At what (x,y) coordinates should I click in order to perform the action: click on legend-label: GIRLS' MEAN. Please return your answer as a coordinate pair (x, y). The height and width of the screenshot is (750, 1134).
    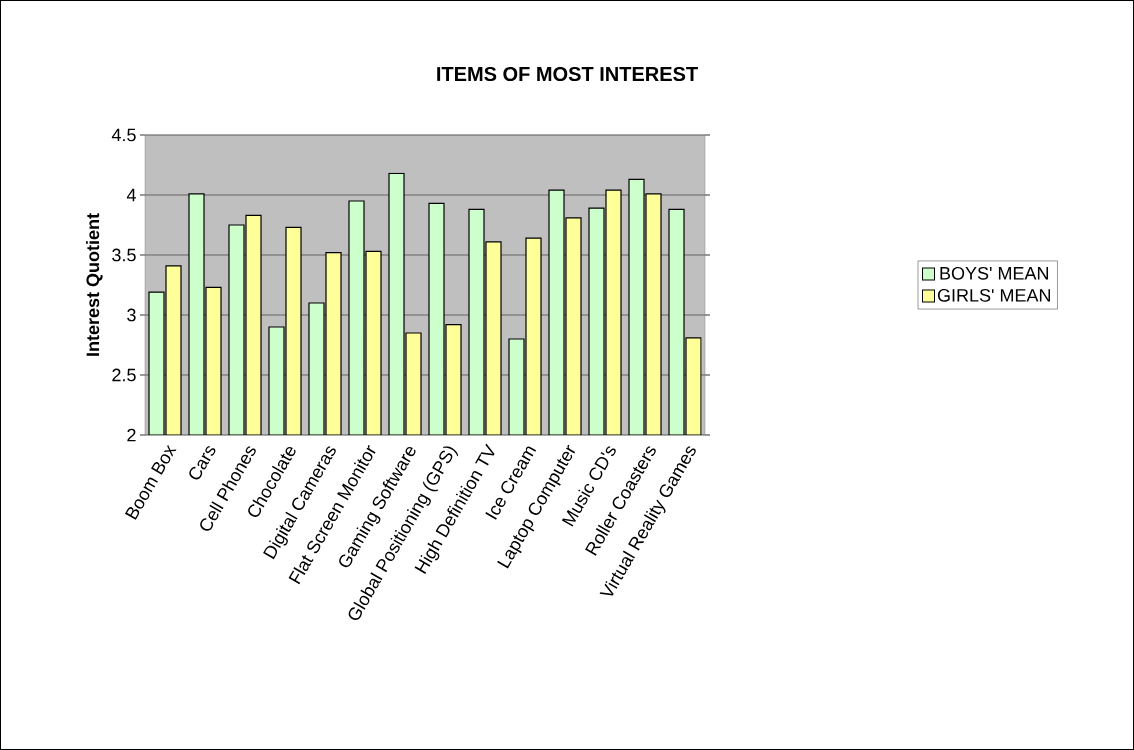
    Looking at the image, I should click on (993, 295).